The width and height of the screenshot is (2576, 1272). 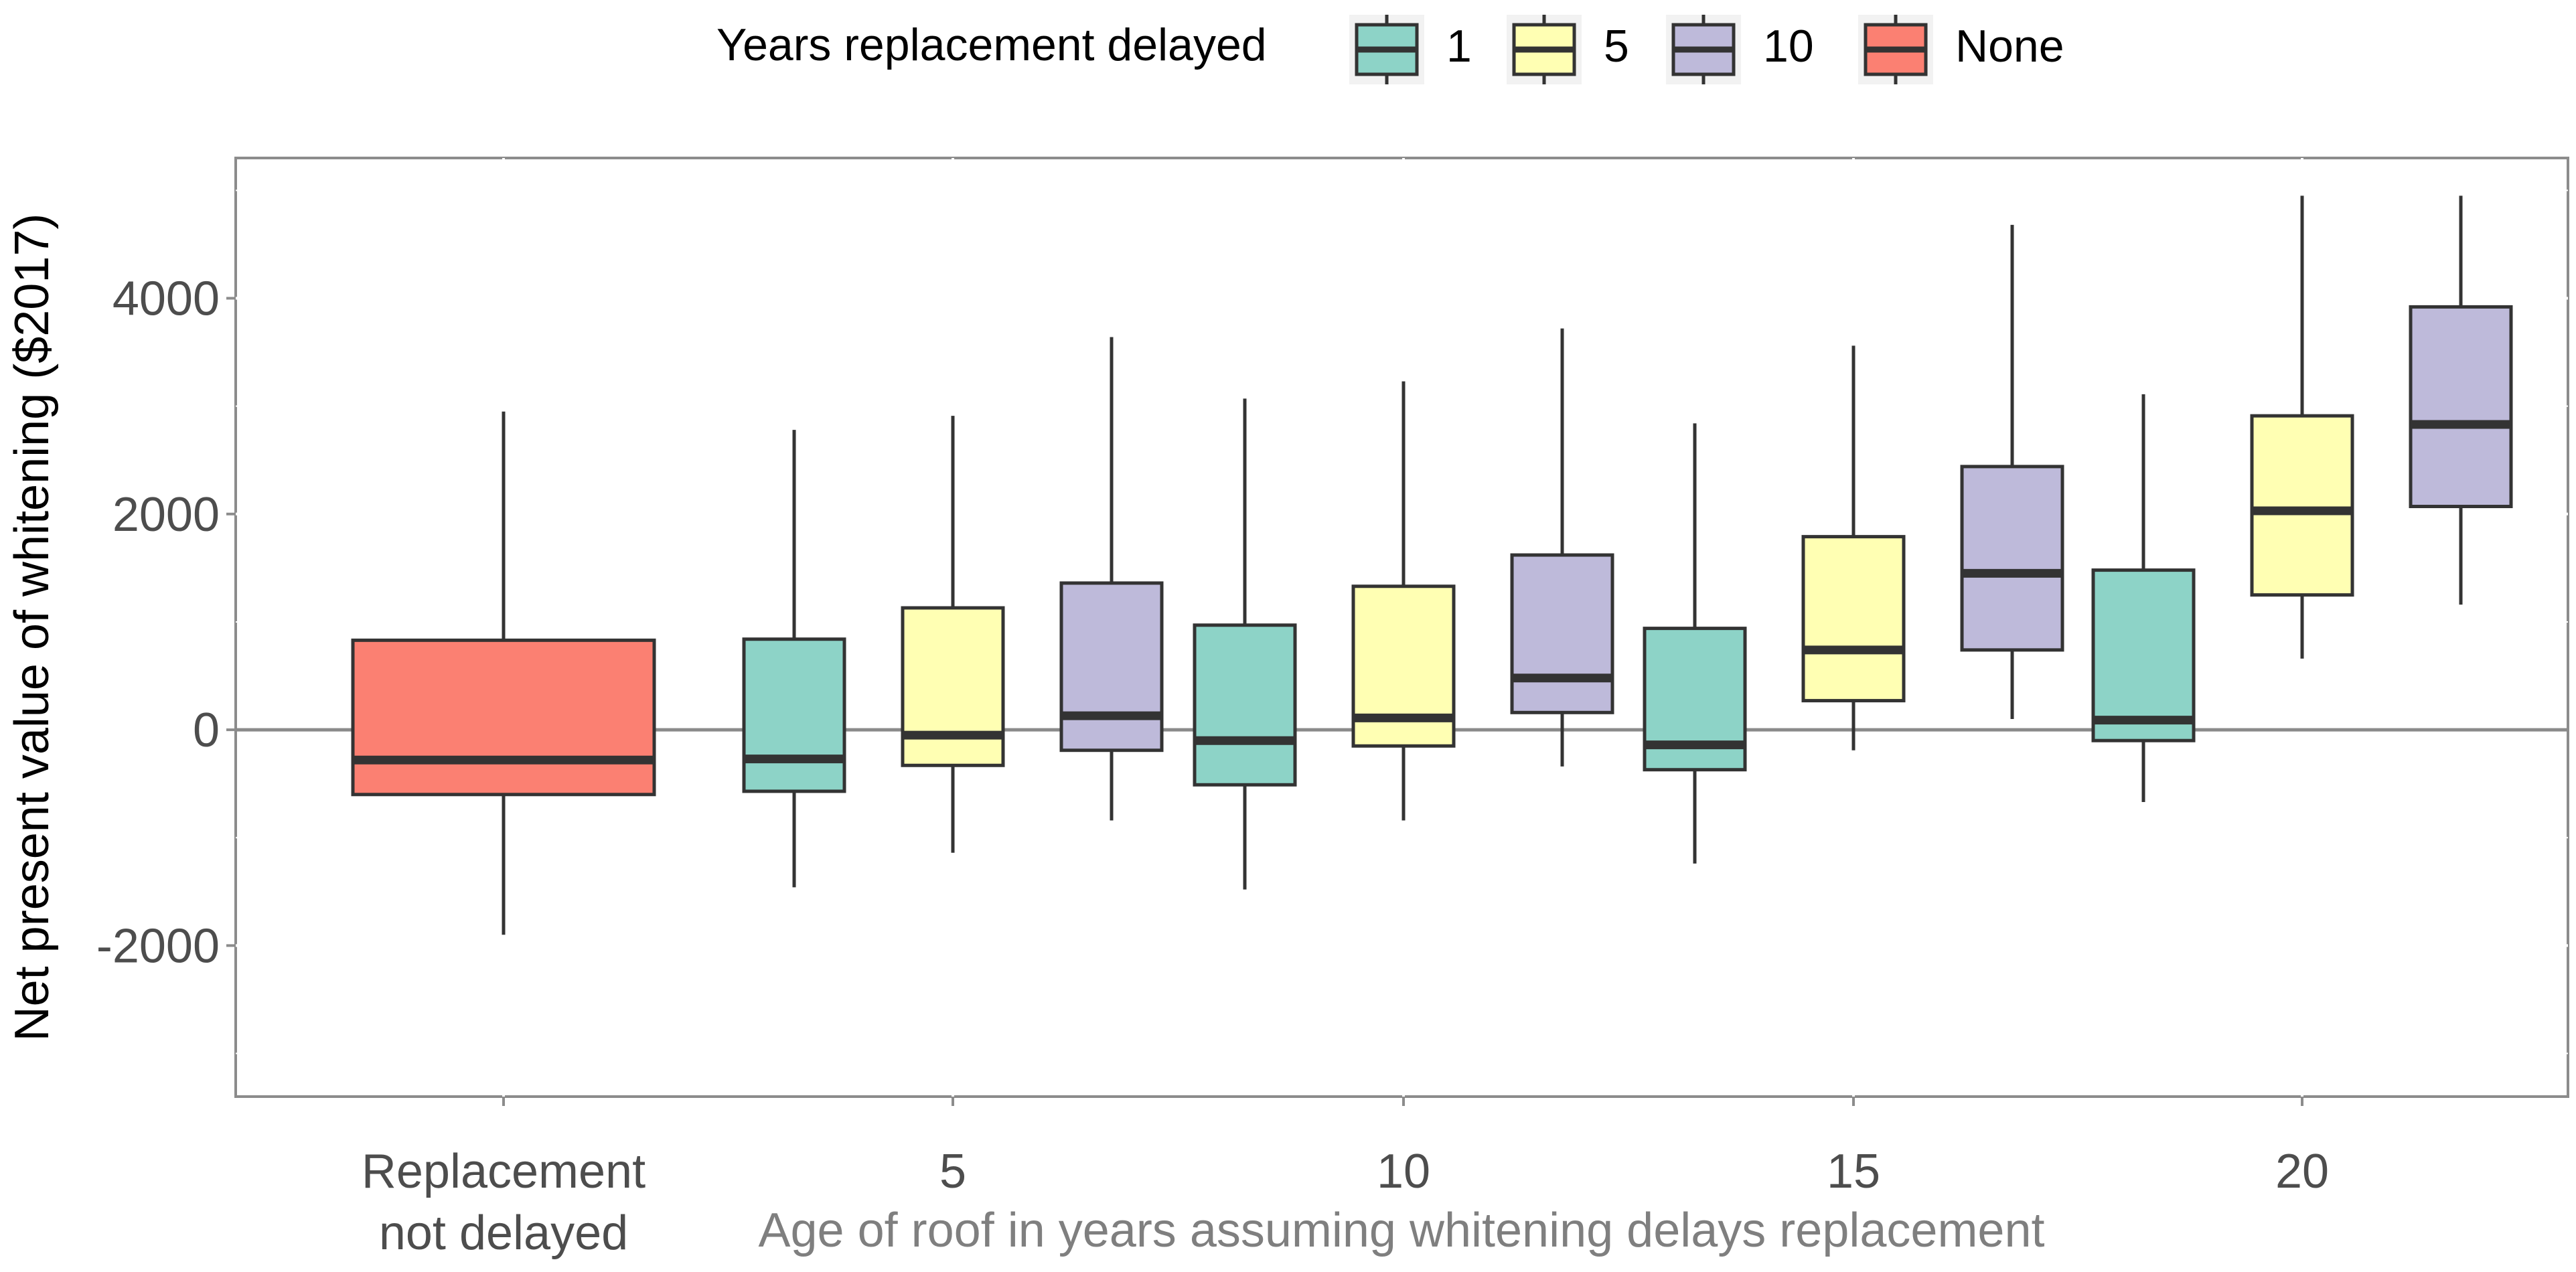 What do you see at coordinates (166, 515) in the screenshot?
I see `y-tick-label: 2000` at bounding box center [166, 515].